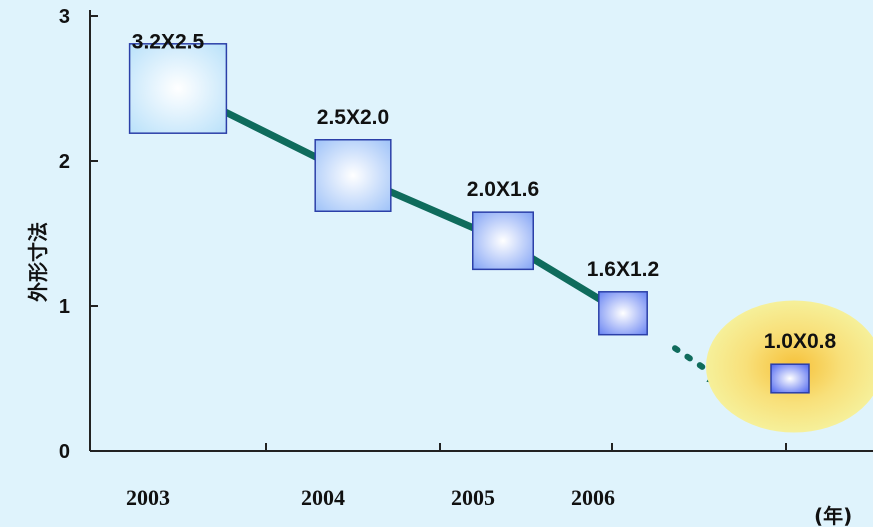  Describe the element at coordinates (64, 162) in the screenshot. I see `y-tick-label: 2` at that location.